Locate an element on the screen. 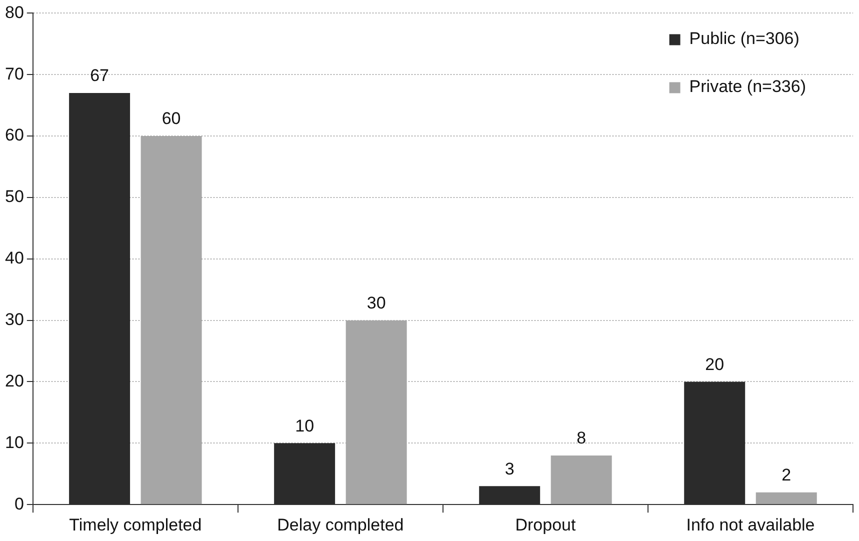  y-tick-label: 60 is located at coordinates (14, 135).